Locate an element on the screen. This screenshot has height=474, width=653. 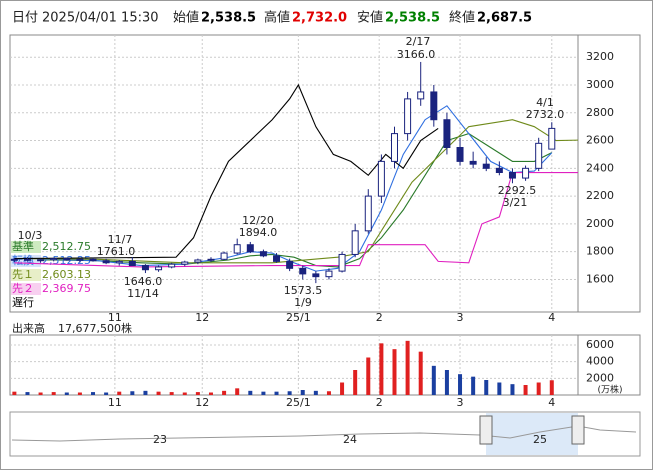
field-label: 終値 is located at coordinates (462, 18).